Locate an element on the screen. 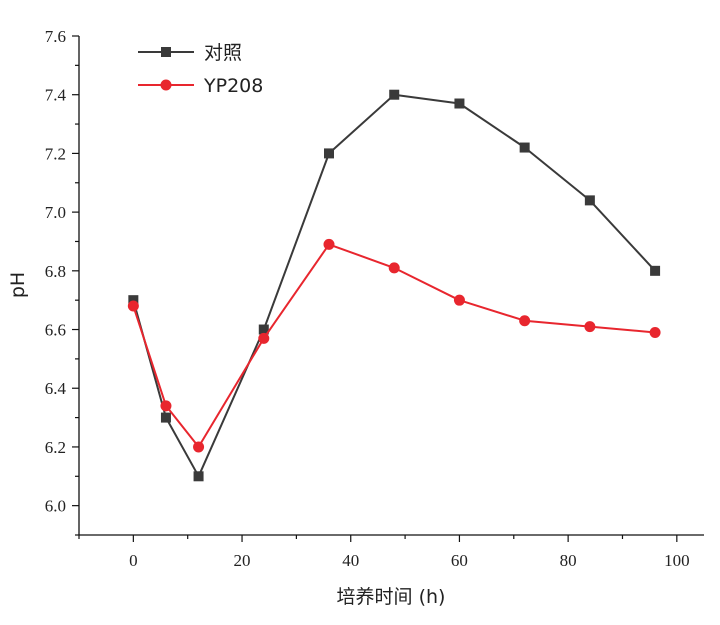 The image size is (720, 625). legend-marker-circle-icon is located at coordinates (166, 85).